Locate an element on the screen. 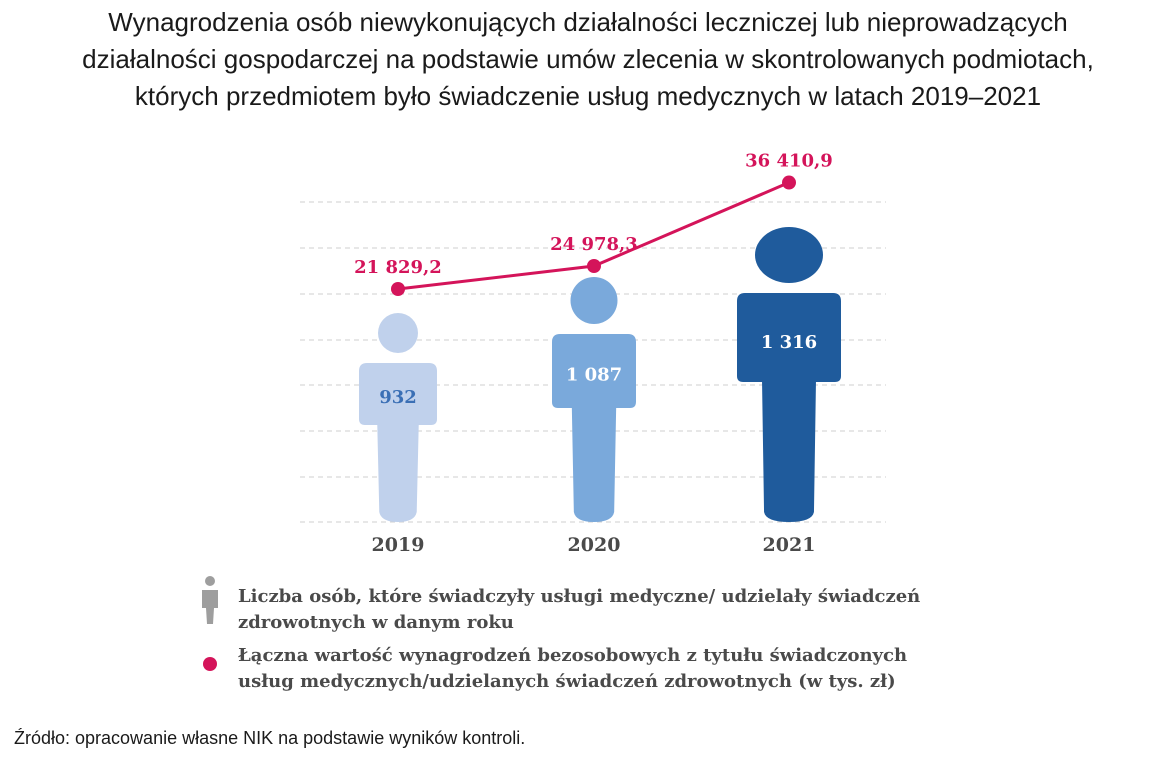 This screenshot has height=760, width=1176. value-label: 36 410,9 is located at coordinates (789, 161).